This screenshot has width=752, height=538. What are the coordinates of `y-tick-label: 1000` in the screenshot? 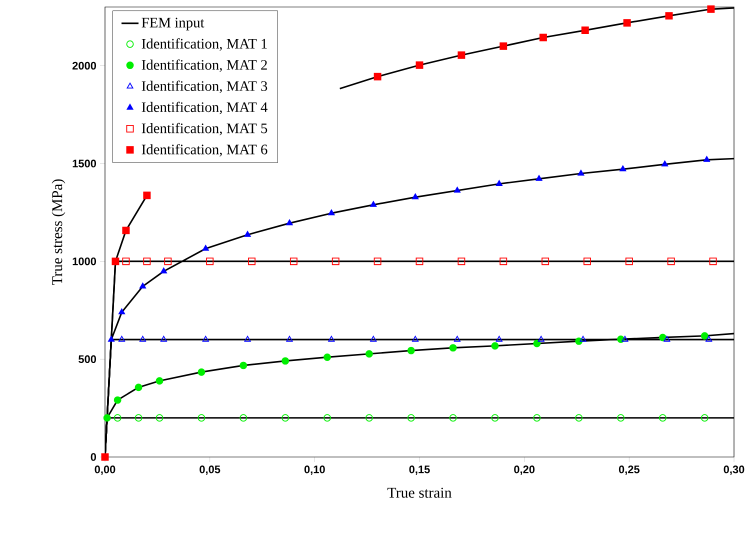 It's located at (84, 261).